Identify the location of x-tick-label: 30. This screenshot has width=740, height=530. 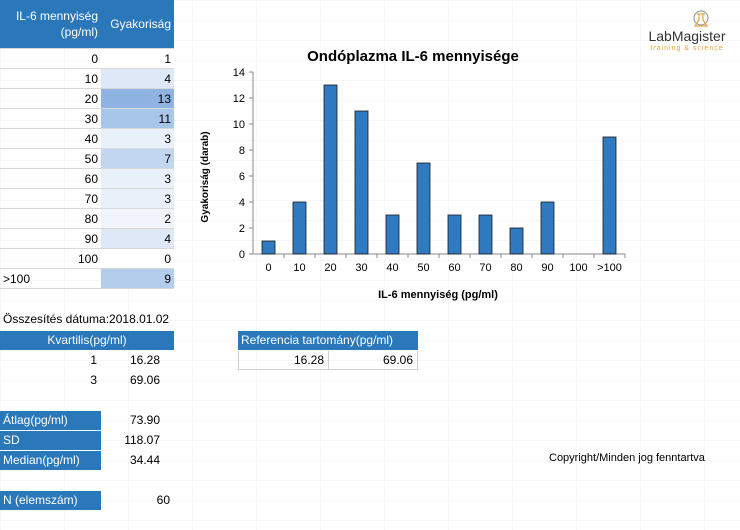
(361, 268).